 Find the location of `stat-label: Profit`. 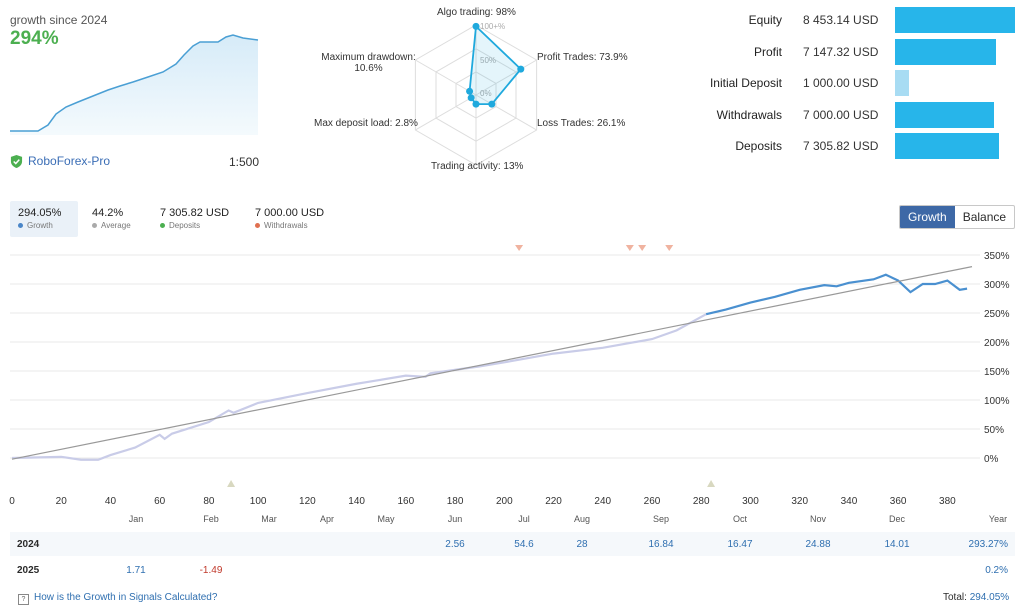

stat-label: Profit is located at coordinates (767, 51).